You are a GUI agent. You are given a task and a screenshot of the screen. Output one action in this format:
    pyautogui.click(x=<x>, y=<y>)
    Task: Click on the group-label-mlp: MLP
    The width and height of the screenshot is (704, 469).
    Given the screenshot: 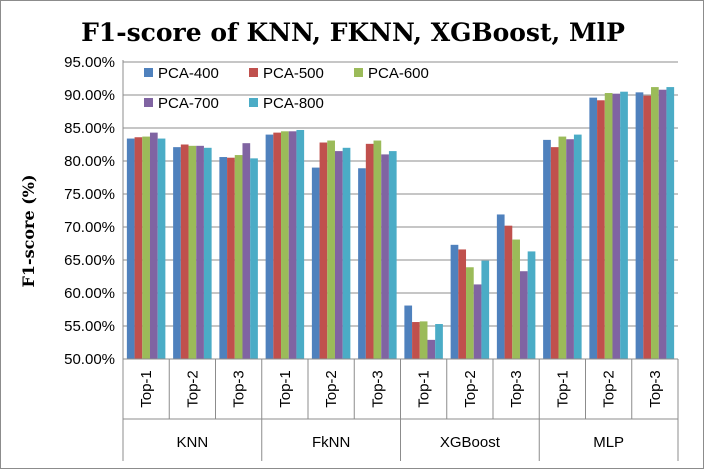 What is the action you would take?
    pyautogui.click(x=608, y=442)
    